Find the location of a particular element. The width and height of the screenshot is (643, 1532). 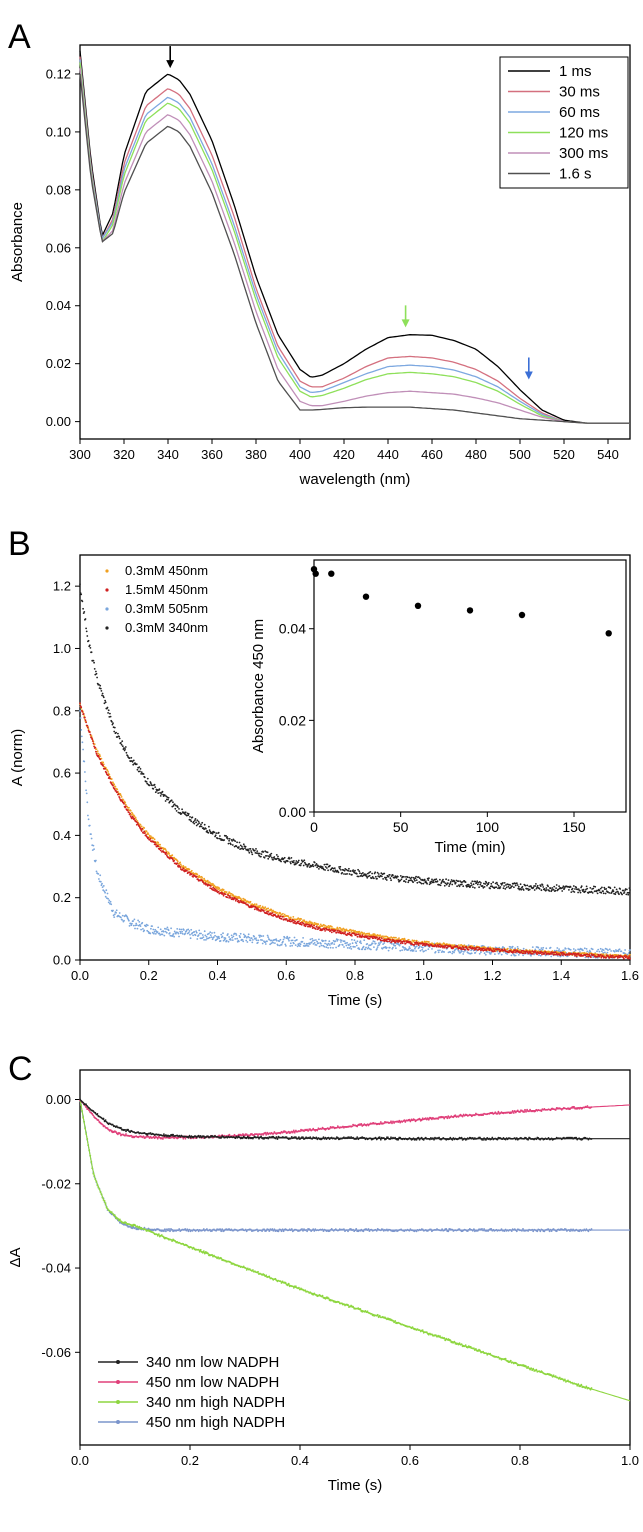

y-tick-label: 0.08 is located at coordinates (58, 189).